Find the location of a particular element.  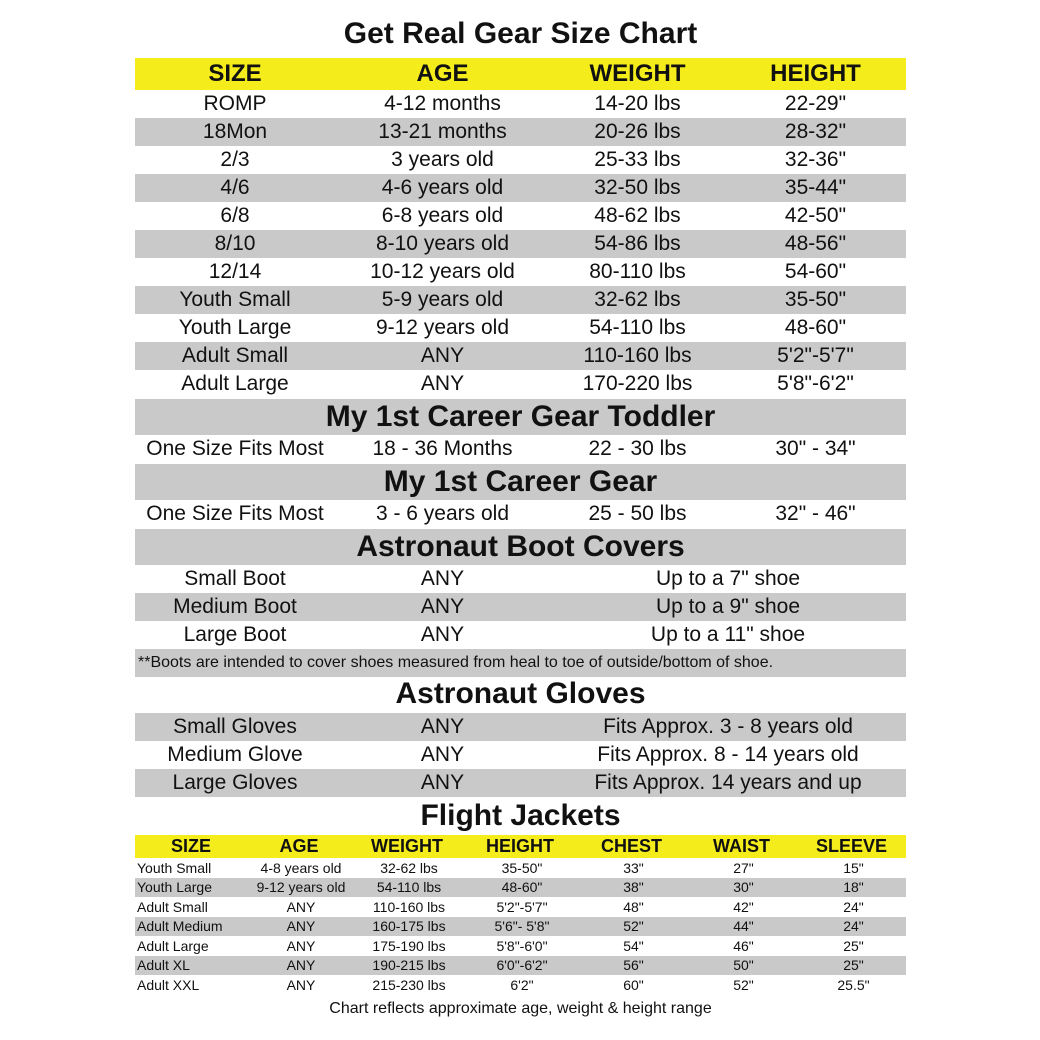

table-cell: 215-230 lbs is located at coordinates (409, 984).